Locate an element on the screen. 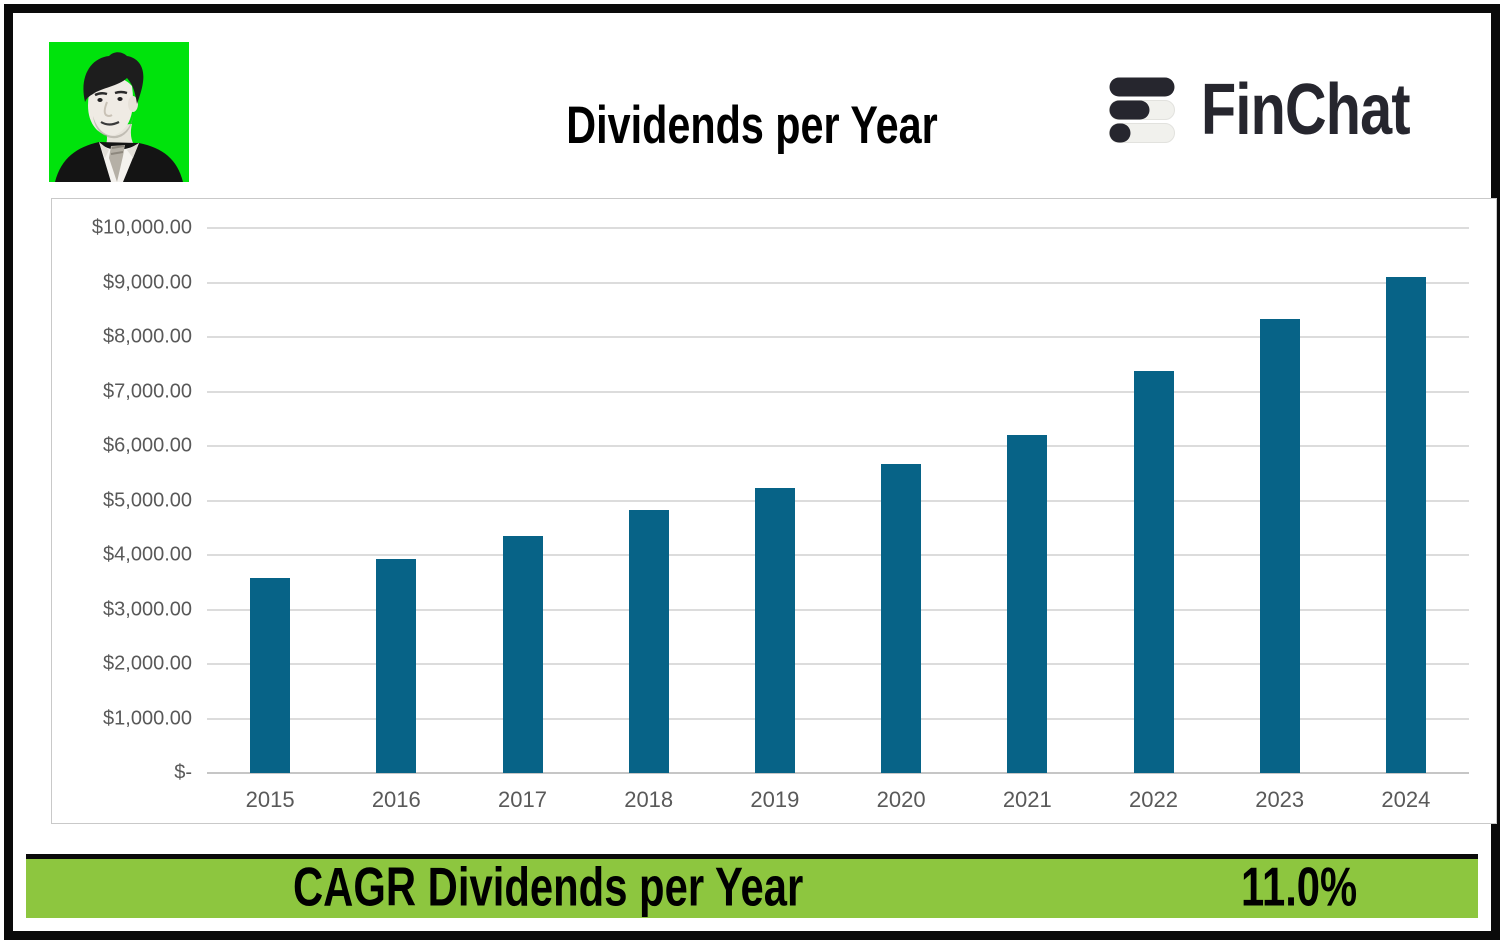 The image size is (1504, 944). finchat-icon is located at coordinates (1142, 110).